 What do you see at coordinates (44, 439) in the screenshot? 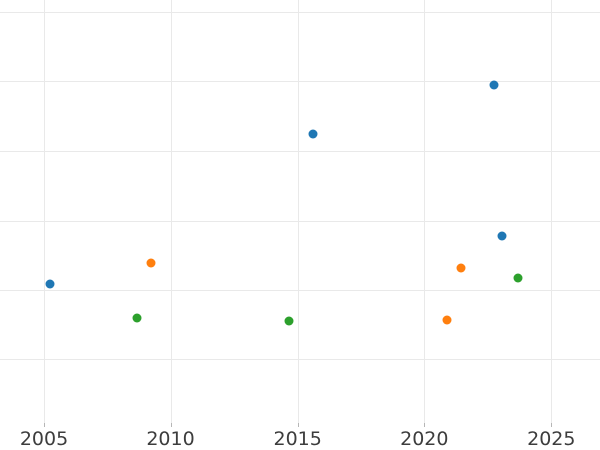
I see `x-tick-label: 2005` at bounding box center [44, 439].